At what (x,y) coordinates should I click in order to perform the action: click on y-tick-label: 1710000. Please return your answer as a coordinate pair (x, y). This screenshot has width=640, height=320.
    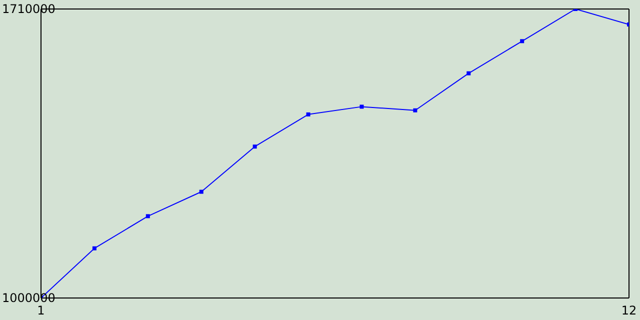
    Looking at the image, I should click on (29, 9).